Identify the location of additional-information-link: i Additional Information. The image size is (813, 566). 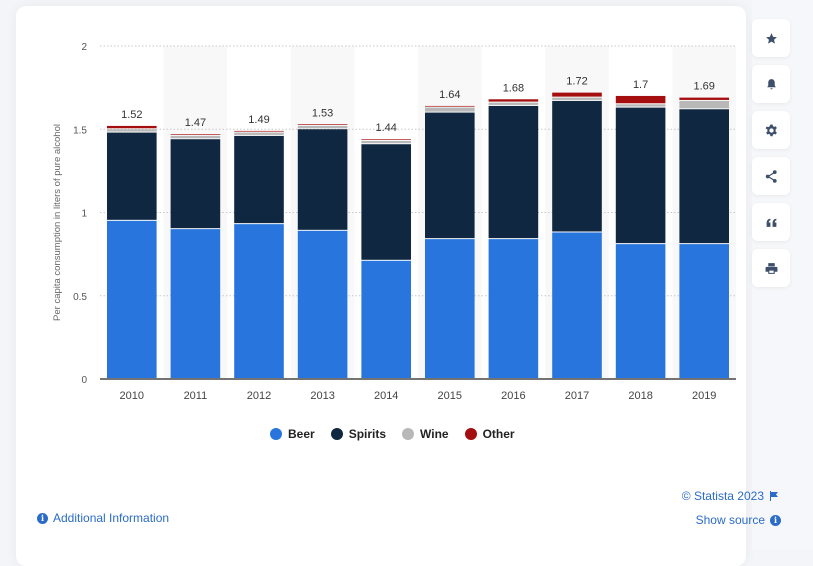
(103, 518).